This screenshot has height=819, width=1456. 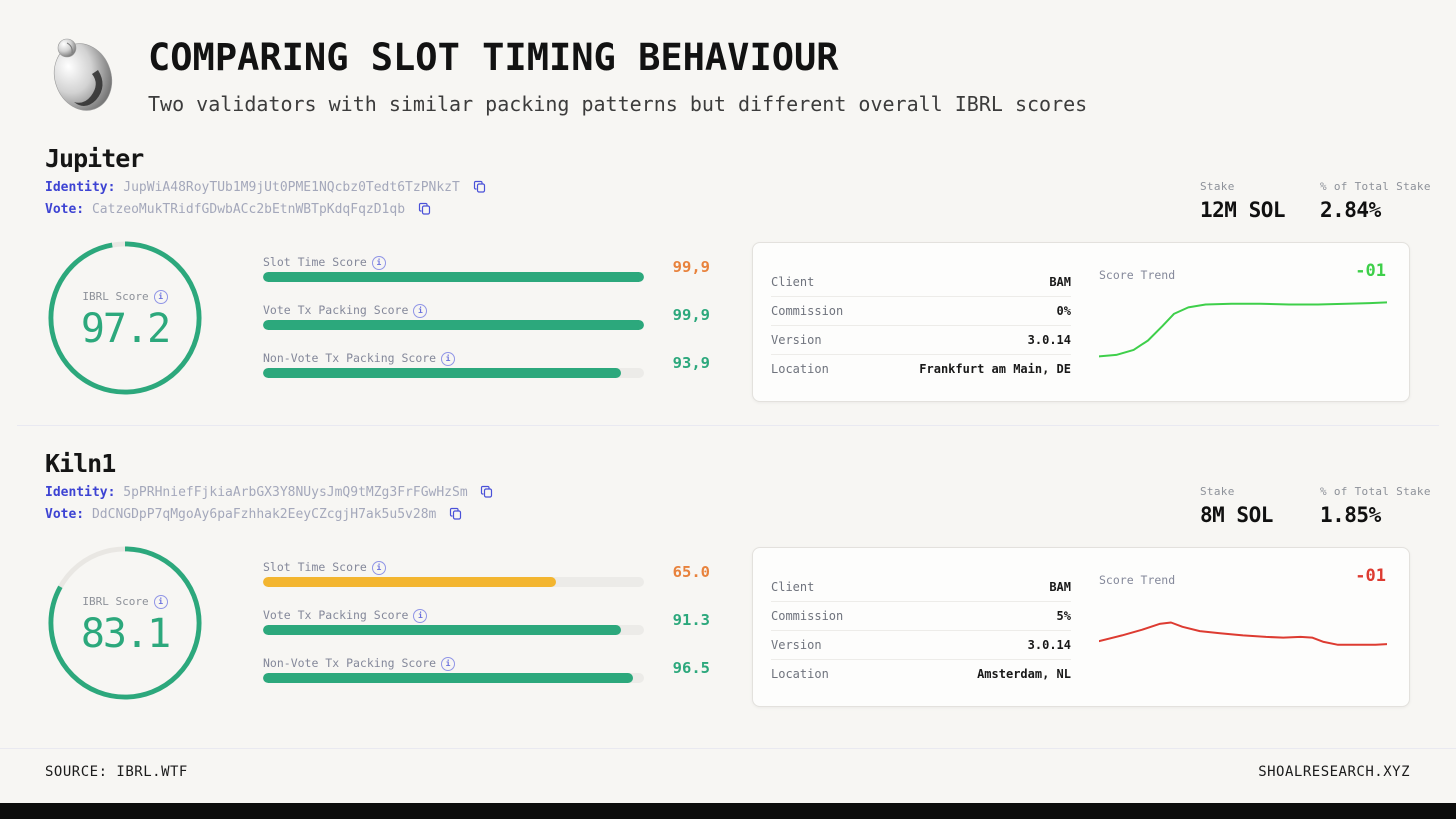 I want to click on location-value: Amsterdam, NL, so click(x=1024, y=674).